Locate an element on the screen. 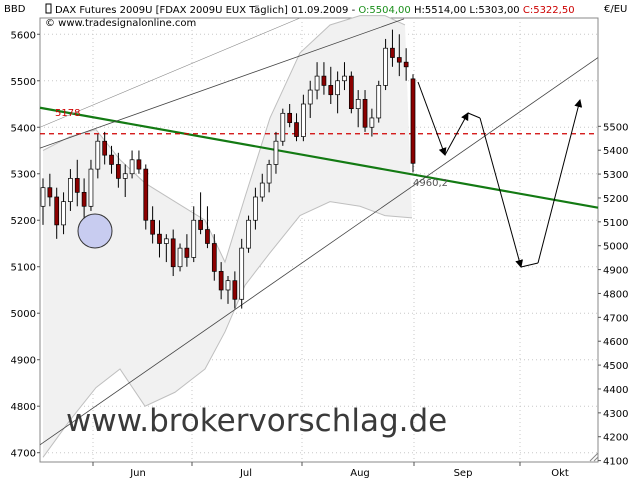 The height and width of the screenshot is (480, 640). x-tick-label: Aug is located at coordinates (360, 473).